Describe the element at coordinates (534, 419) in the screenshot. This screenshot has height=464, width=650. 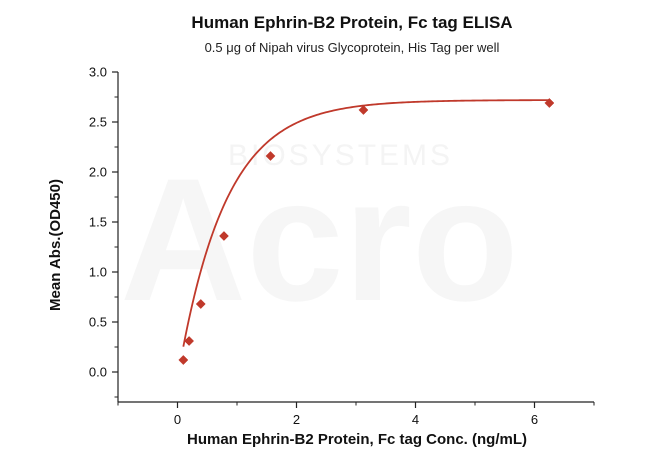
I see `x-tick-label: 6` at that location.